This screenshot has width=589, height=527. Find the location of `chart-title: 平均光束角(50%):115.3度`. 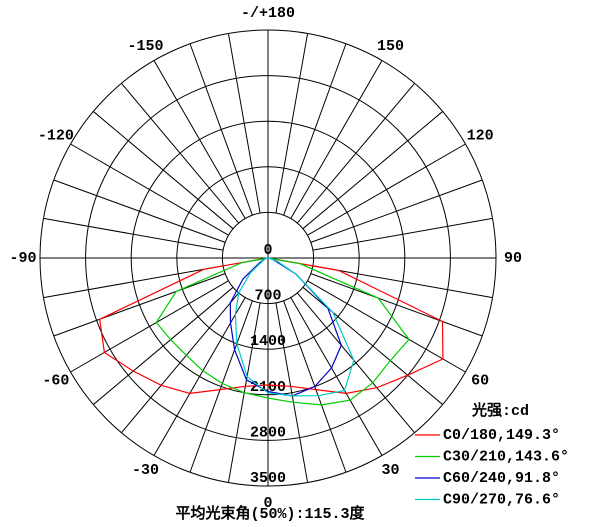

chart-title: 平均光束角(50%):115.3度 is located at coordinates (270, 513).